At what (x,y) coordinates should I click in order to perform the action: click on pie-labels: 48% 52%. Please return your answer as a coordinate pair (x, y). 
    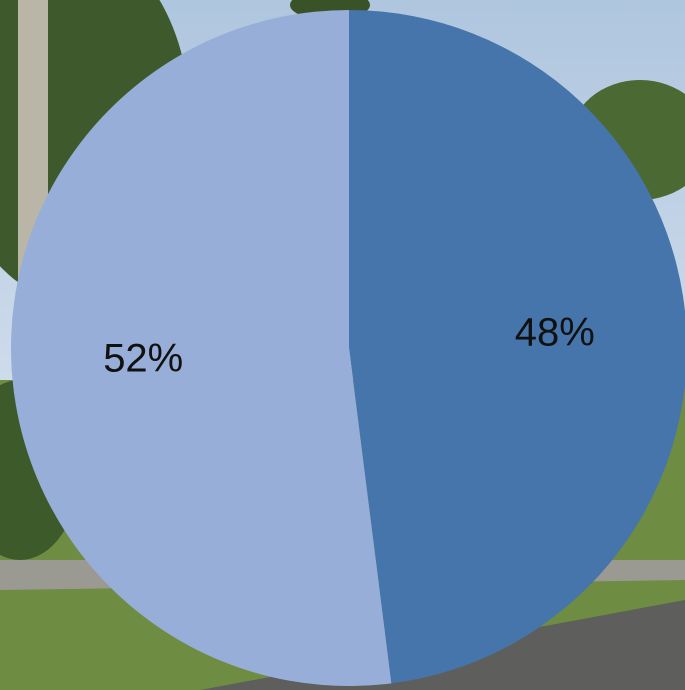
    Looking at the image, I should click on (349, 346).